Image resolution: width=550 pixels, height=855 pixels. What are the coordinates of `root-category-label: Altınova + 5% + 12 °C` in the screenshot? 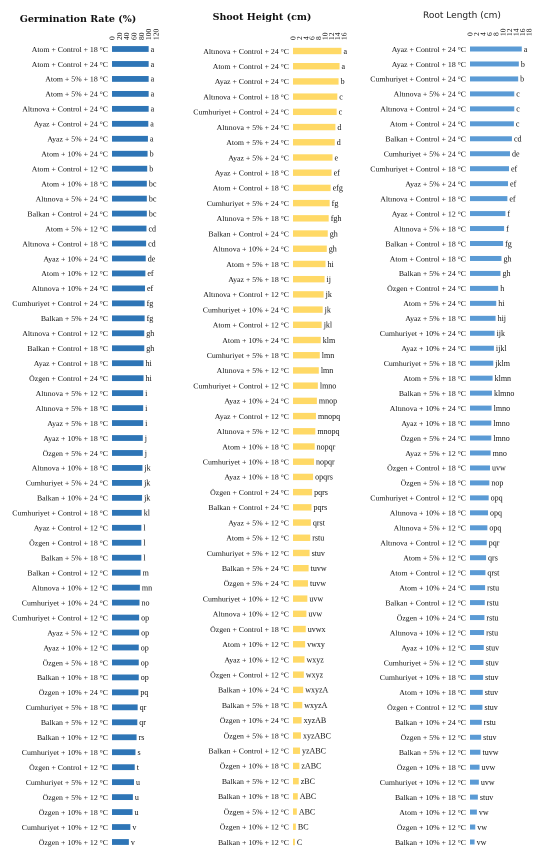 It's located at (430, 528).